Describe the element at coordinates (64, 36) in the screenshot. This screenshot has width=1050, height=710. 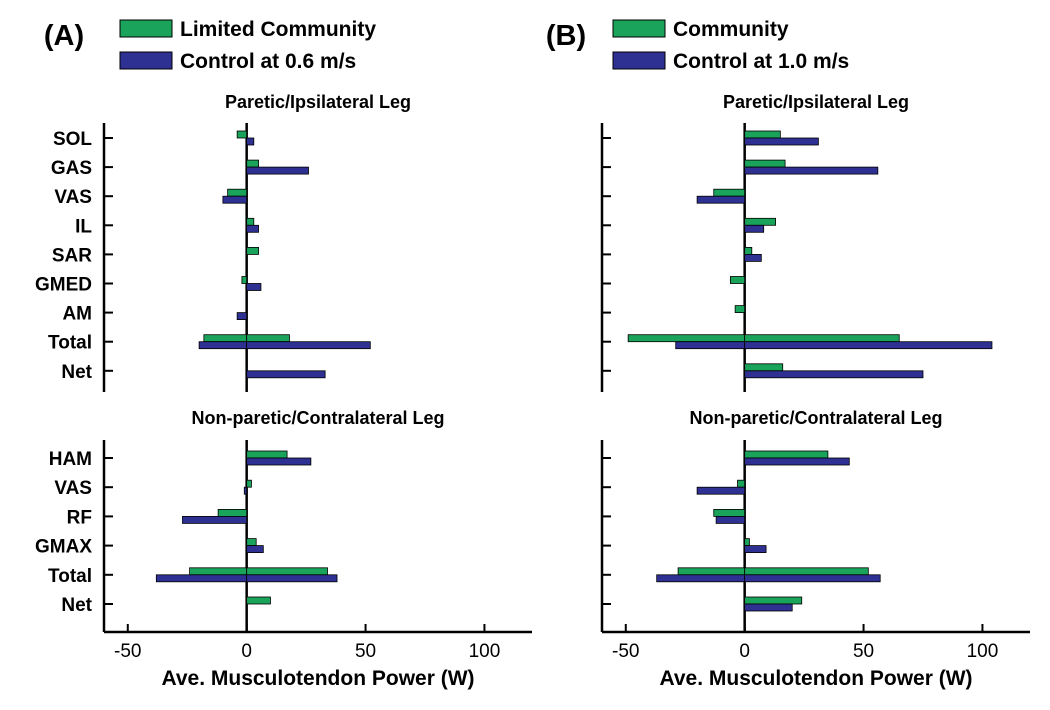
I see `panel-label: (A)` at that location.